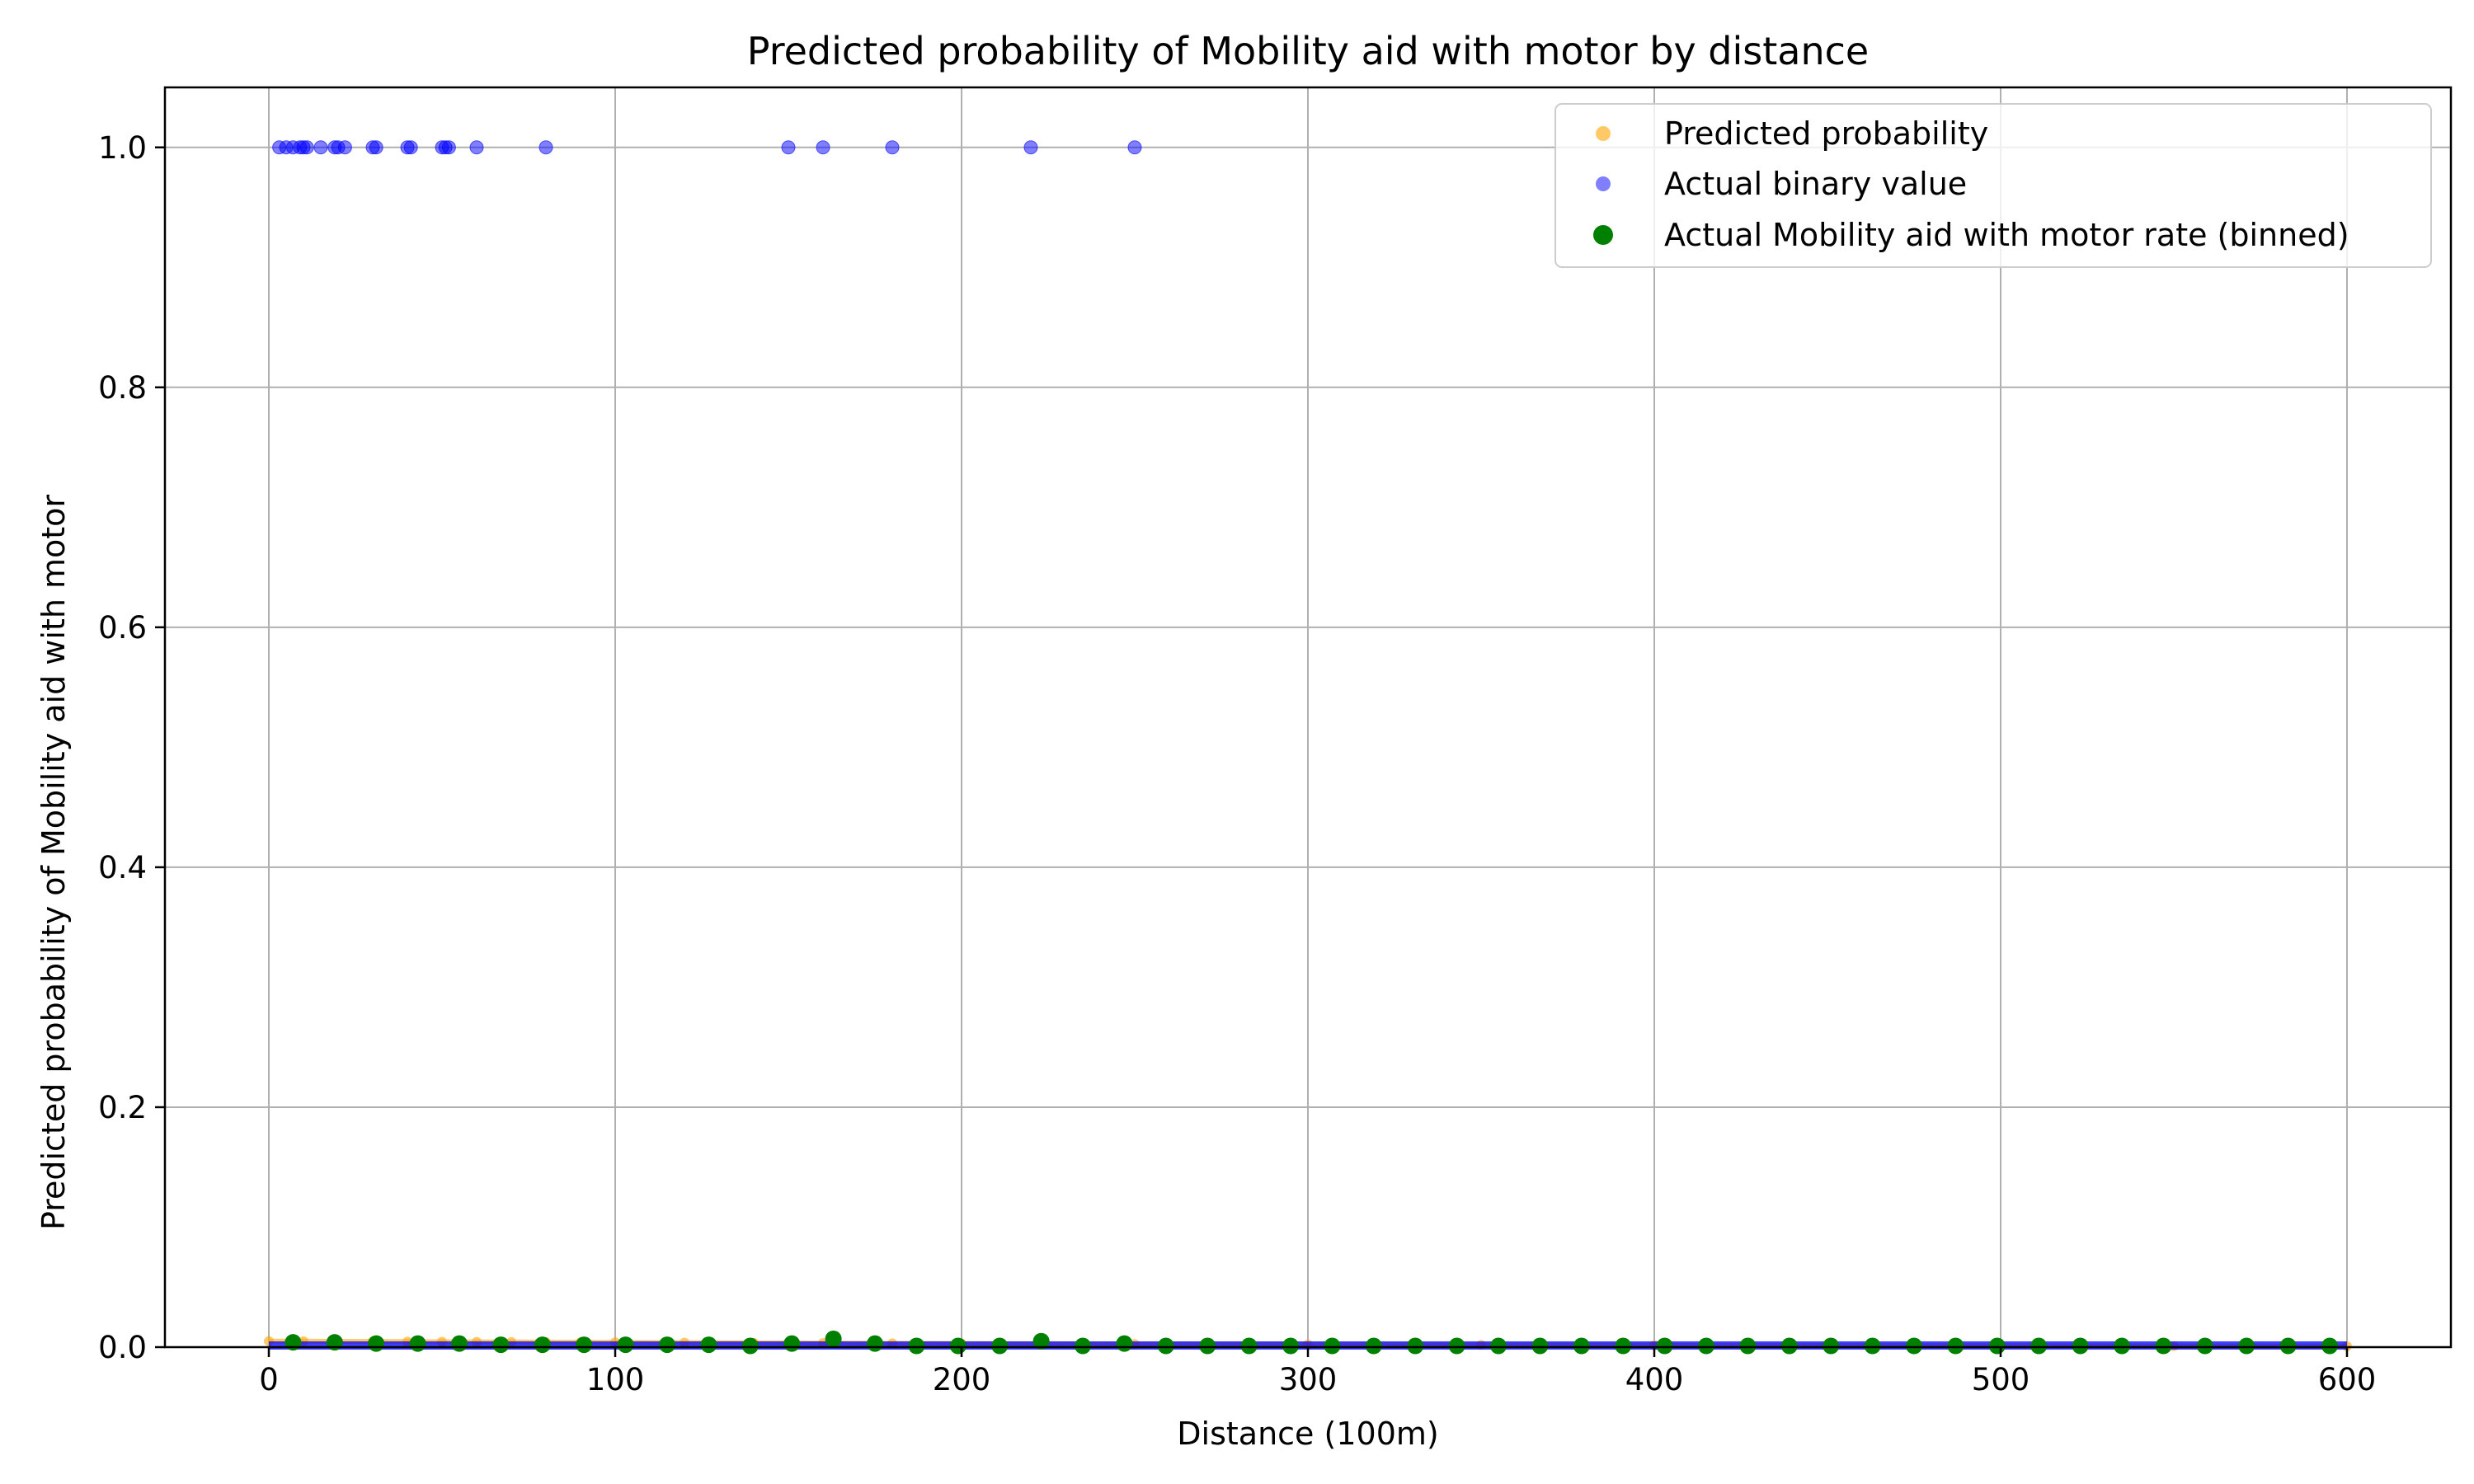  What do you see at coordinates (1307, 1434) in the screenshot?
I see `x-axis-label: Distance (100m)` at bounding box center [1307, 1434].